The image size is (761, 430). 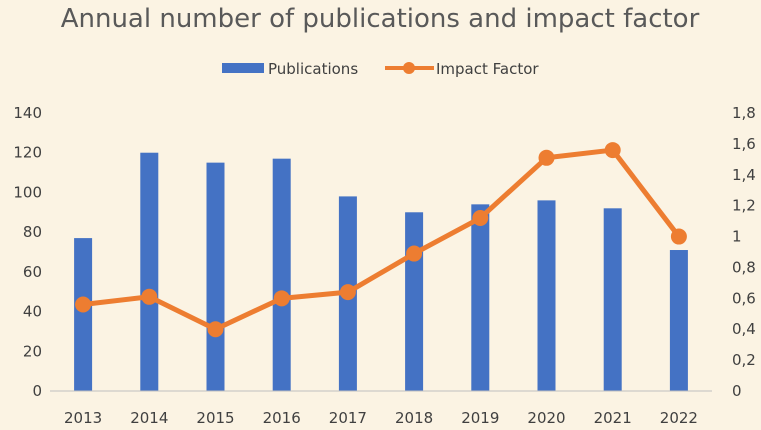 I want to click on bar-2016, so click(x=281, y=274).